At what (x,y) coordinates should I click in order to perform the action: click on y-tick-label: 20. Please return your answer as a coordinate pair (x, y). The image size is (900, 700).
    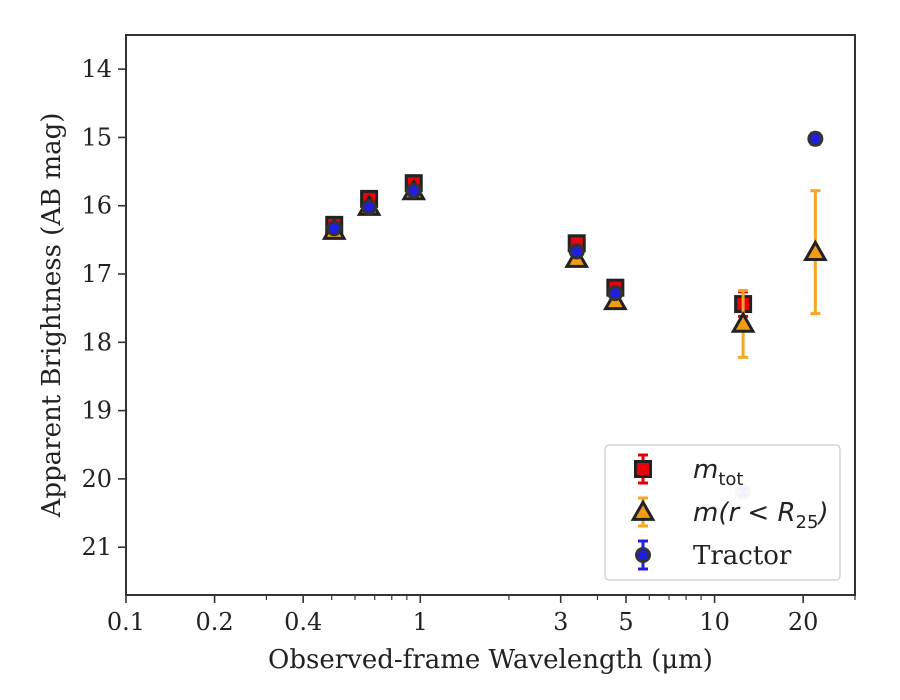
    Looking at the image, I should click on (96, 479).